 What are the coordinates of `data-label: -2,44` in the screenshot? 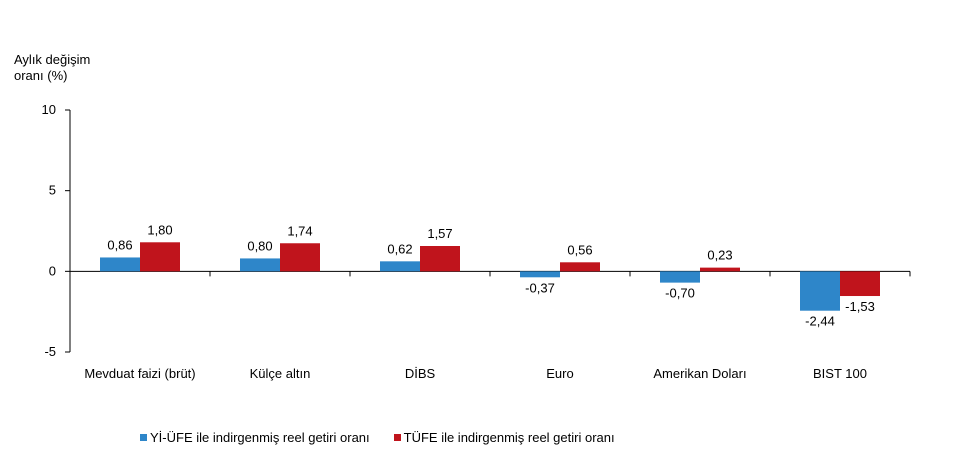 It's located at (820, 321).